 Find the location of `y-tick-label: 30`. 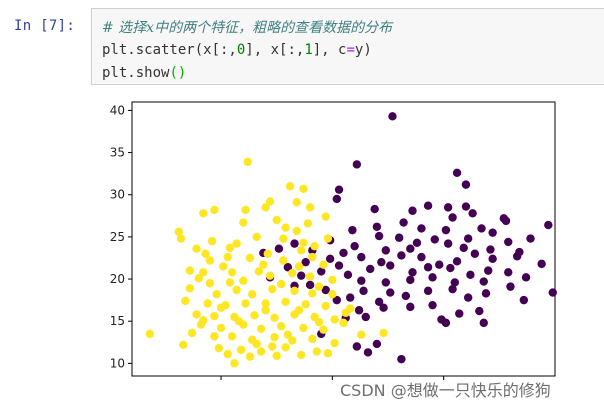

y-tick-label: 30 is located at coordinates (117, 195).